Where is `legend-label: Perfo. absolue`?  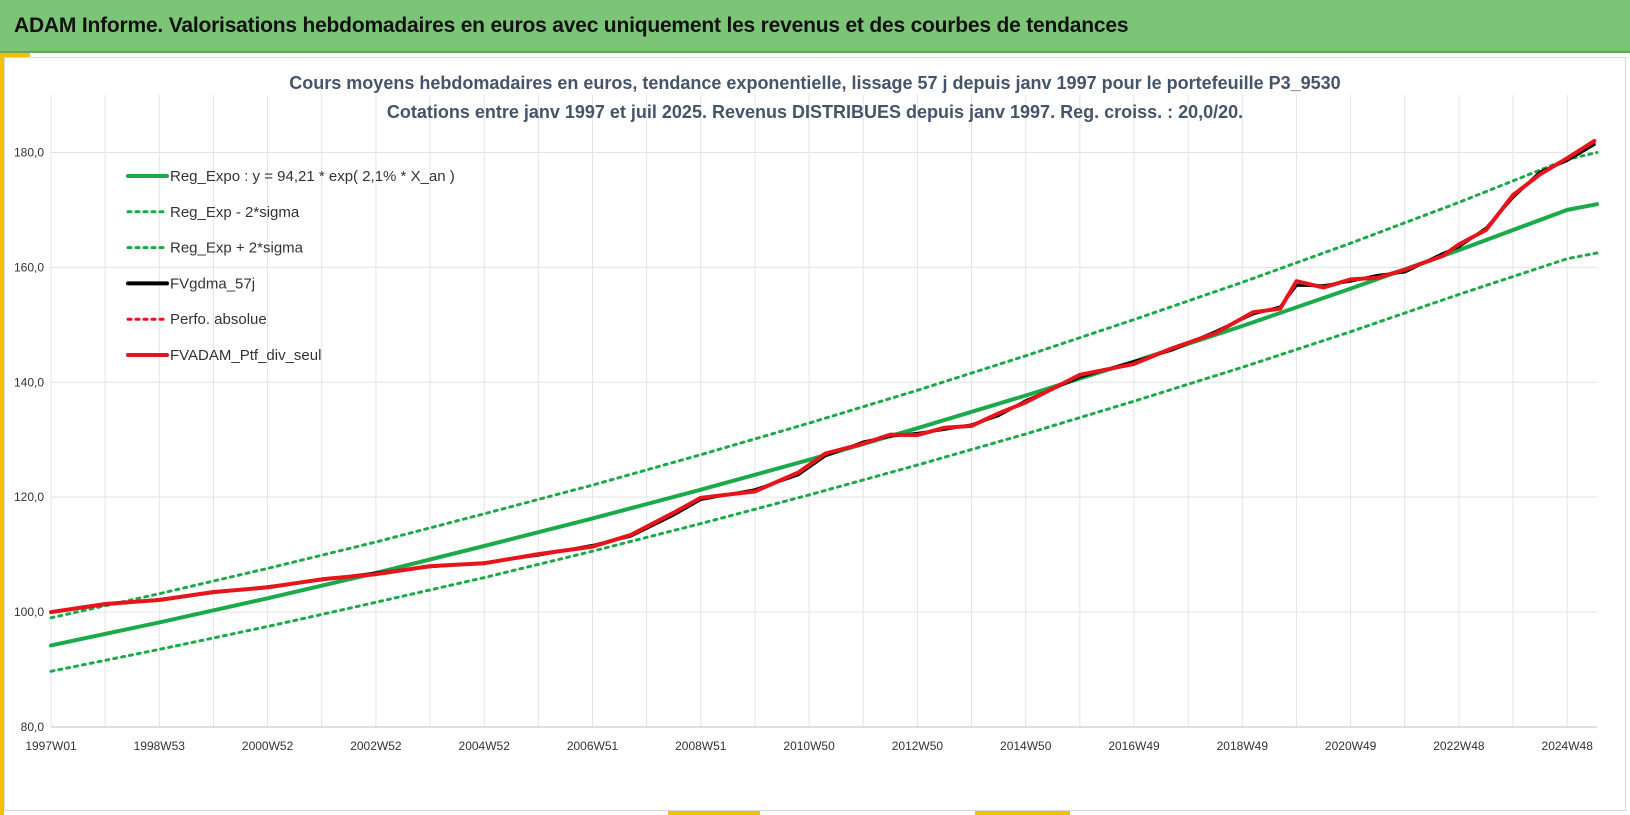
legend-label: Perfo. absolue is located at coordinates (218, 319).